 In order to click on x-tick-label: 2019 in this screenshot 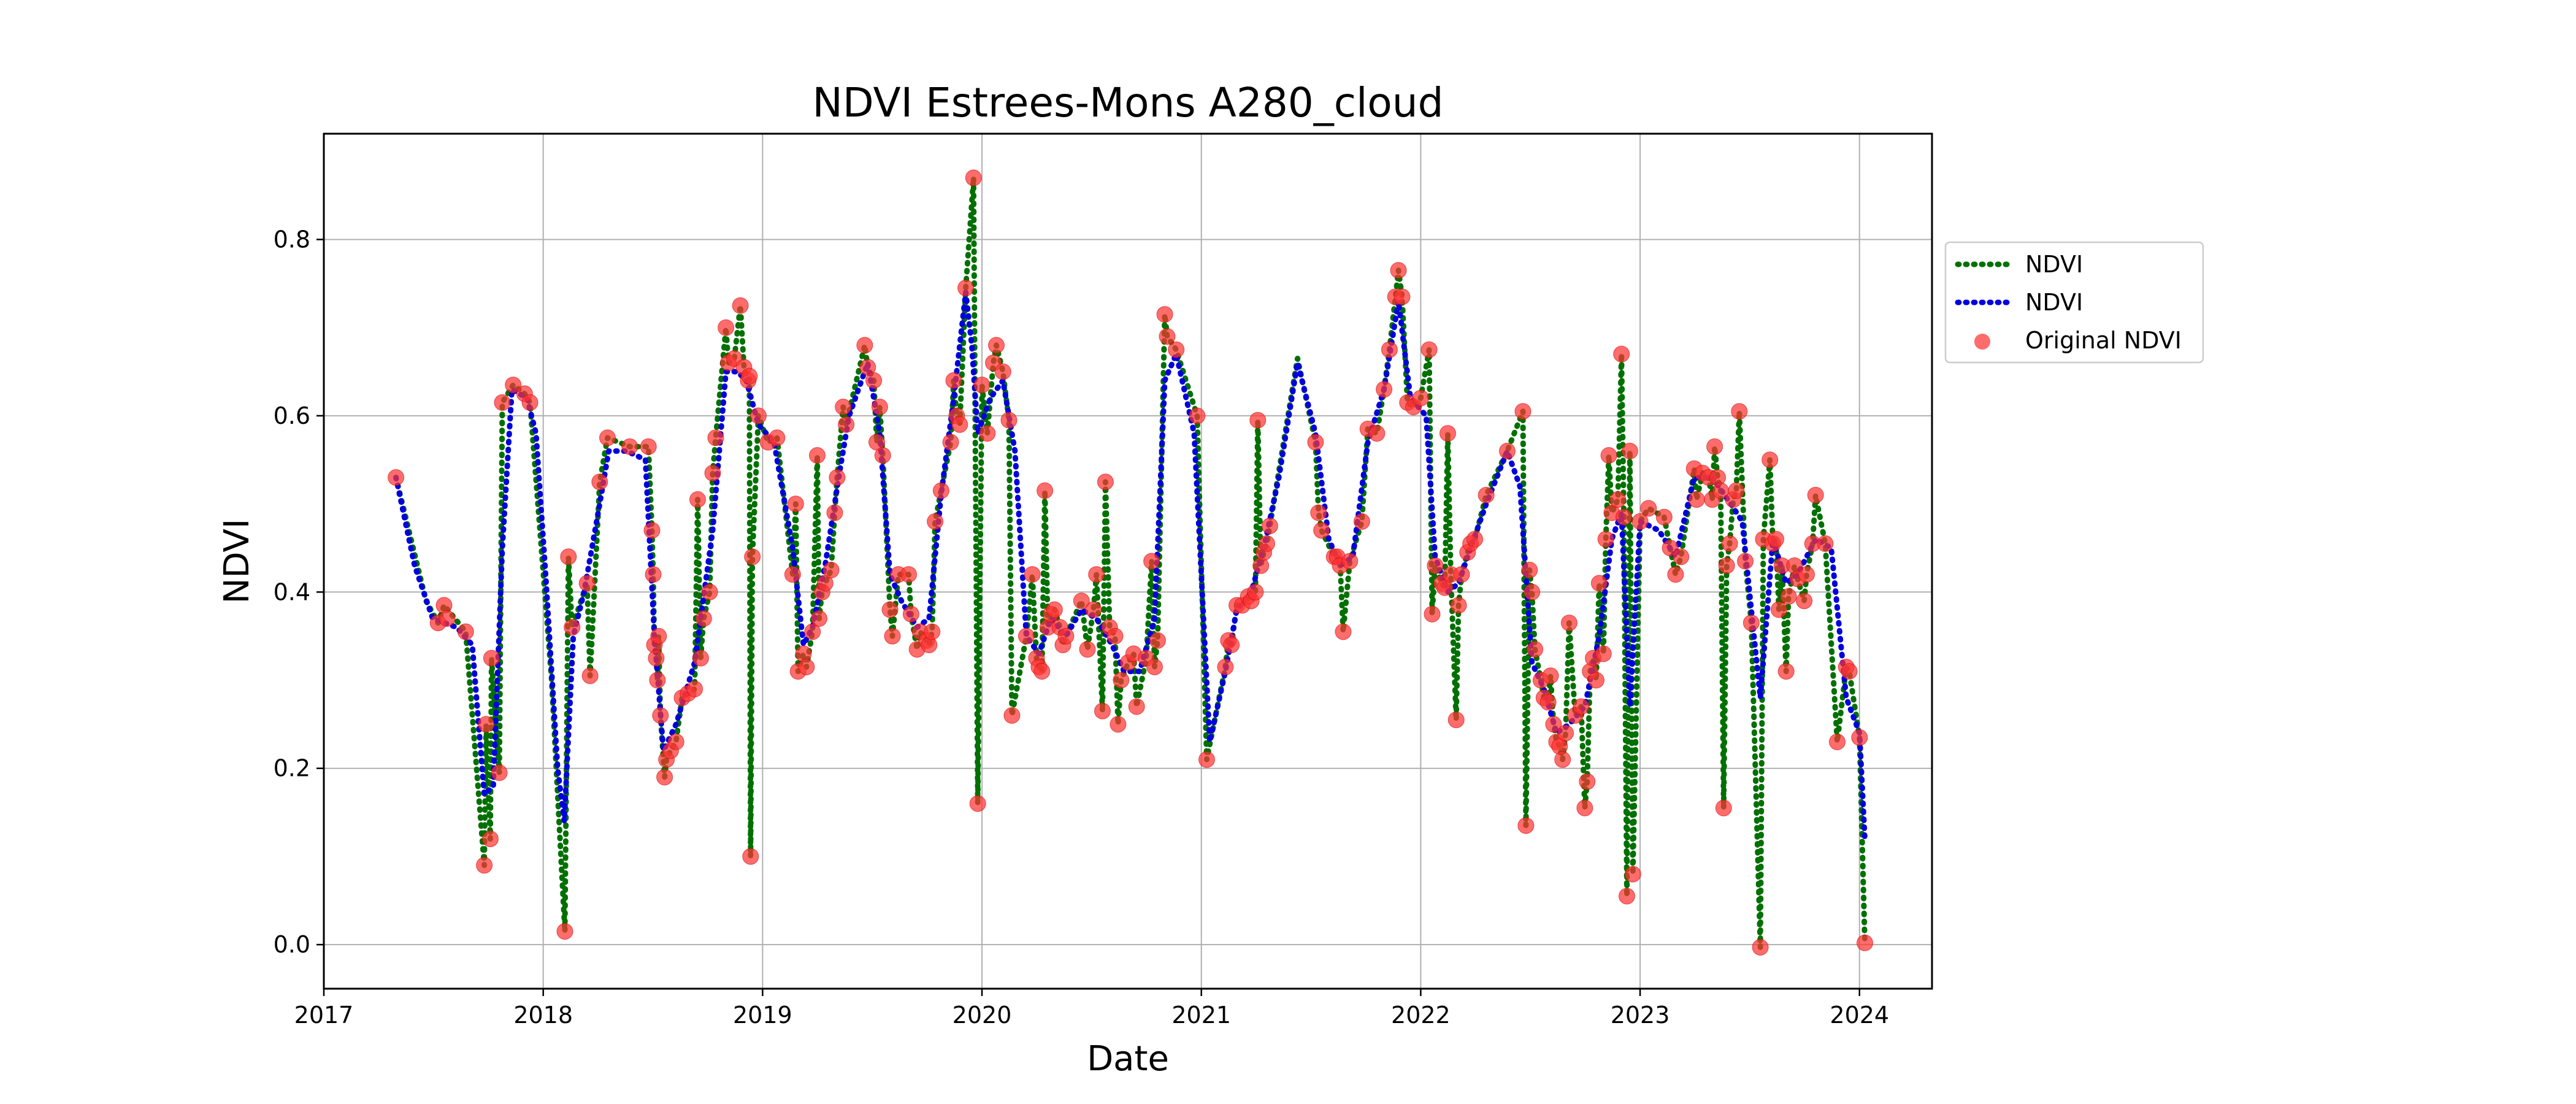, I will do `click(762, 1015)`.